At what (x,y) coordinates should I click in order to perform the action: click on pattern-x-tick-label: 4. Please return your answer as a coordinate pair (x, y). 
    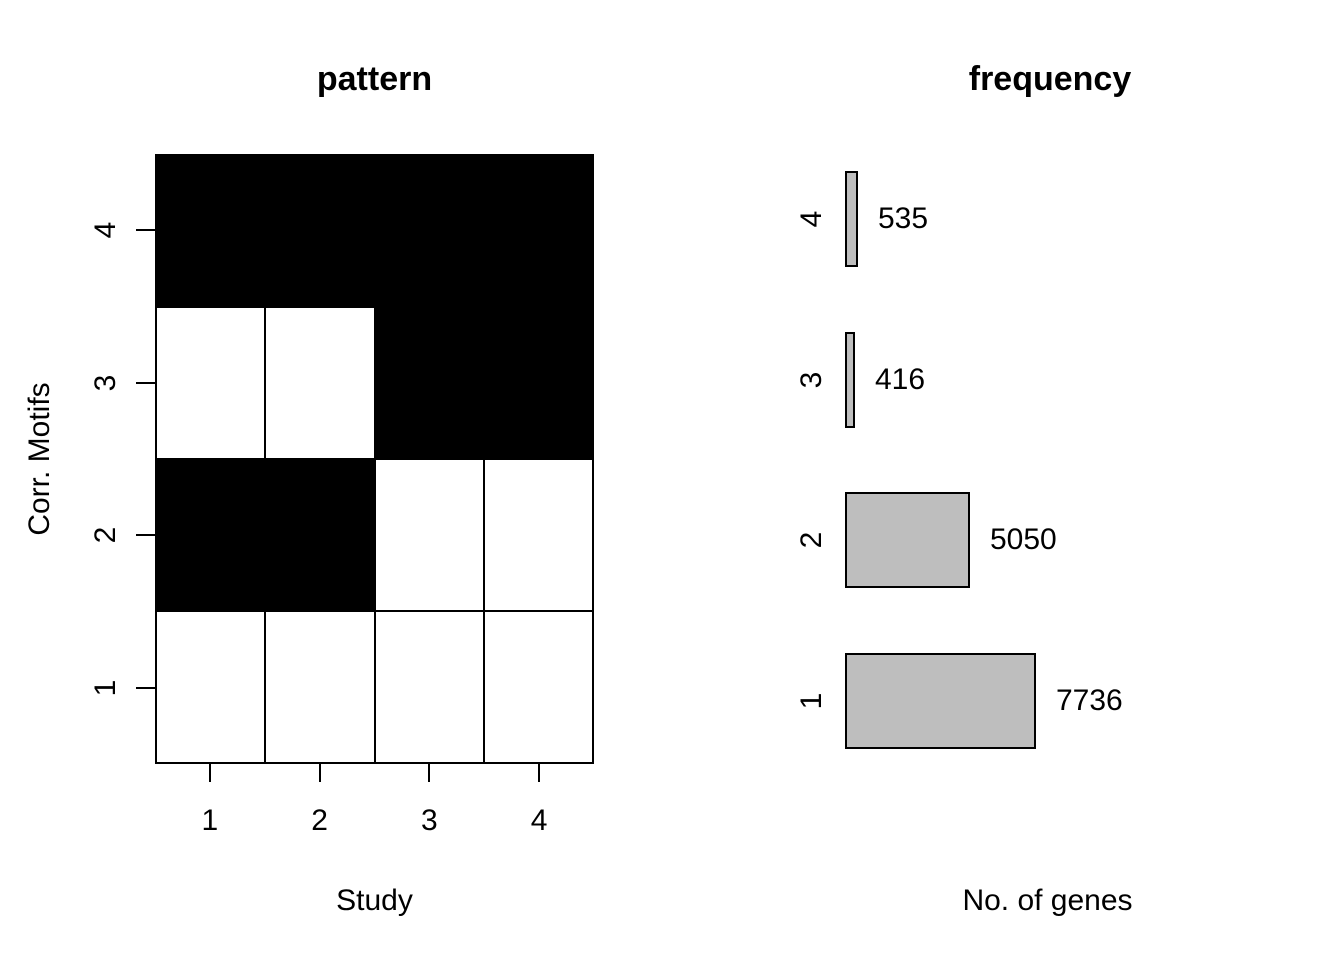
    Looking at the image, I should click on (539, 820).